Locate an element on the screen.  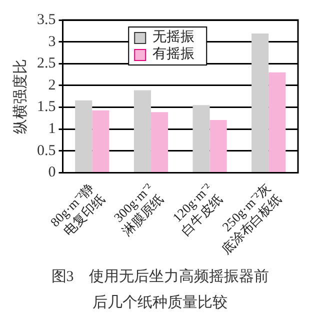
y-axis-title: 纵横强度比 is located at coordinates (20, 96).